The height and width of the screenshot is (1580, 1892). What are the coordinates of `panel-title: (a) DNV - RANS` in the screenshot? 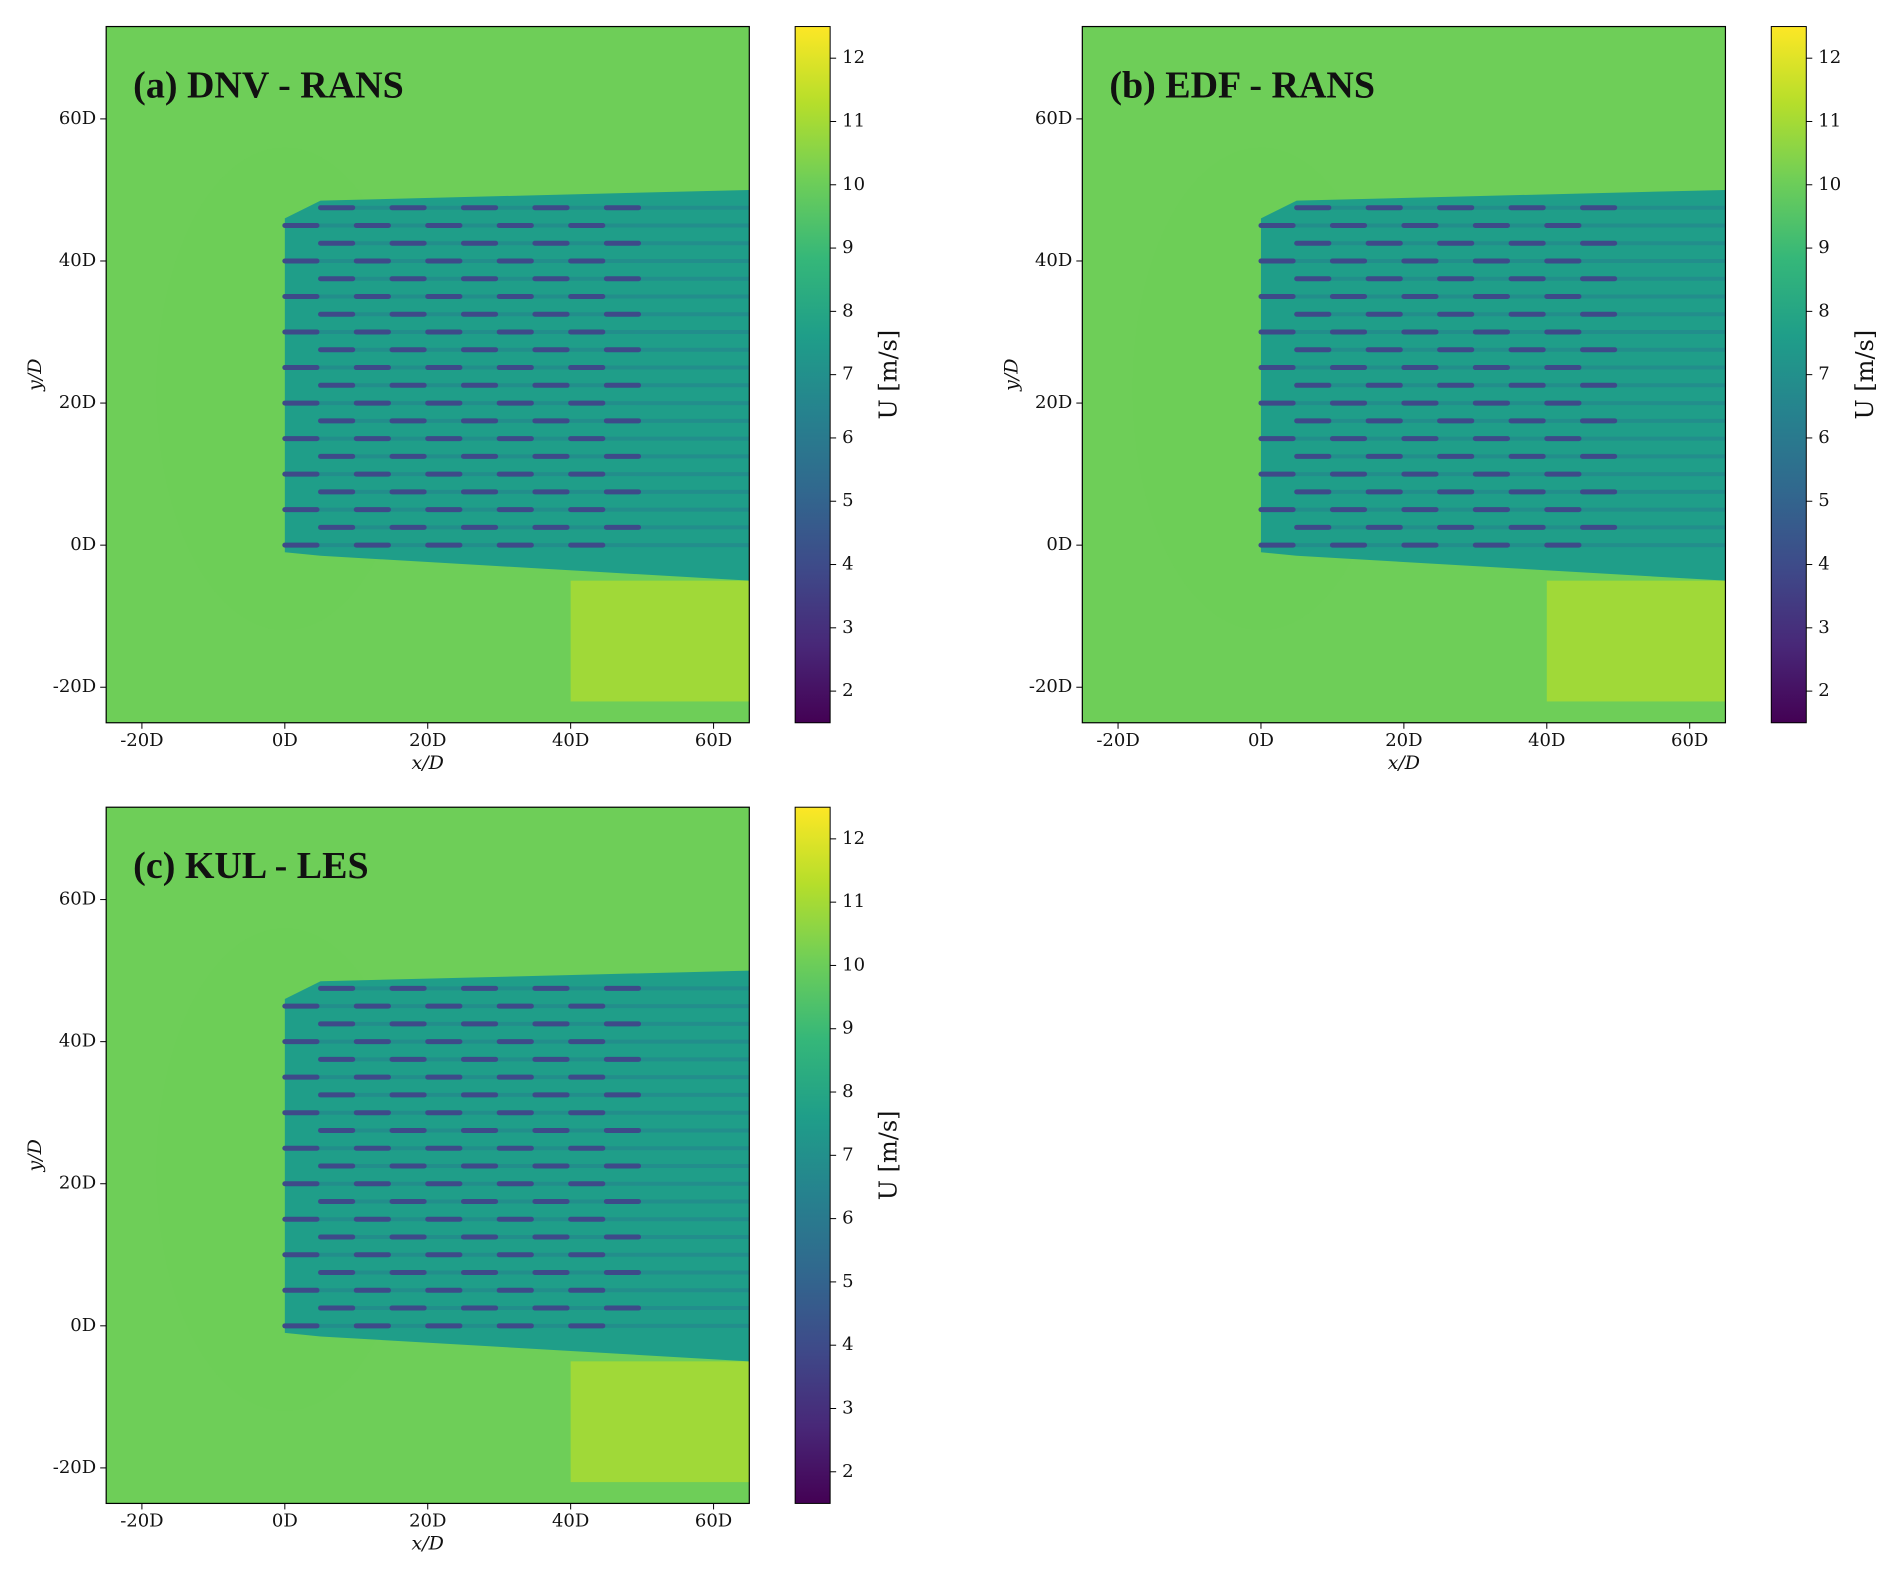 It's located at (268, 85).